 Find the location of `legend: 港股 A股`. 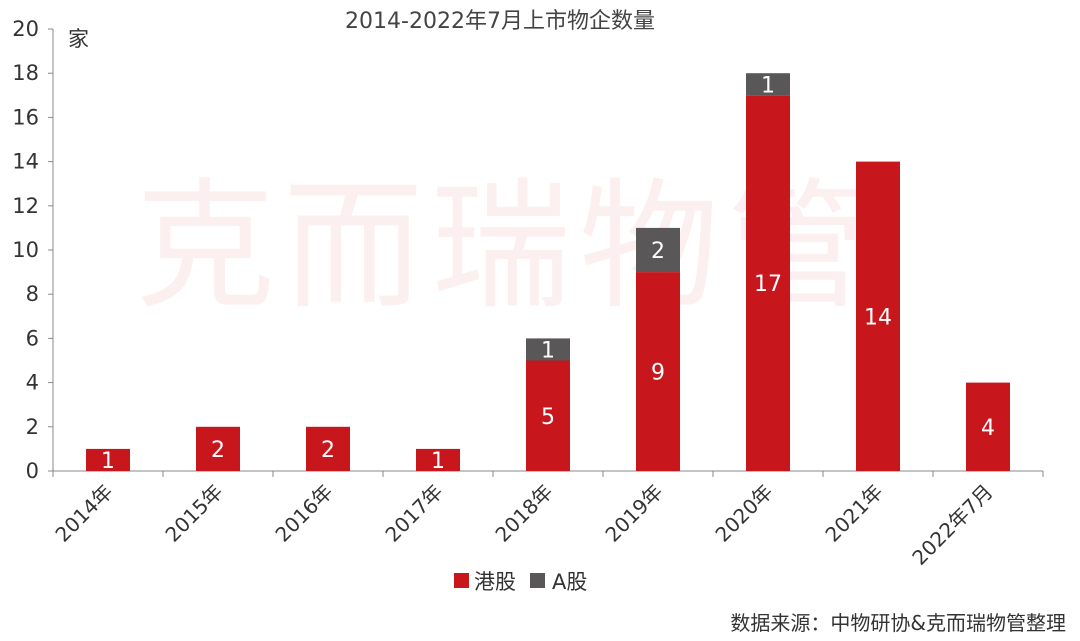

legend: 港股 A股 is located at coordinates (520, 582).